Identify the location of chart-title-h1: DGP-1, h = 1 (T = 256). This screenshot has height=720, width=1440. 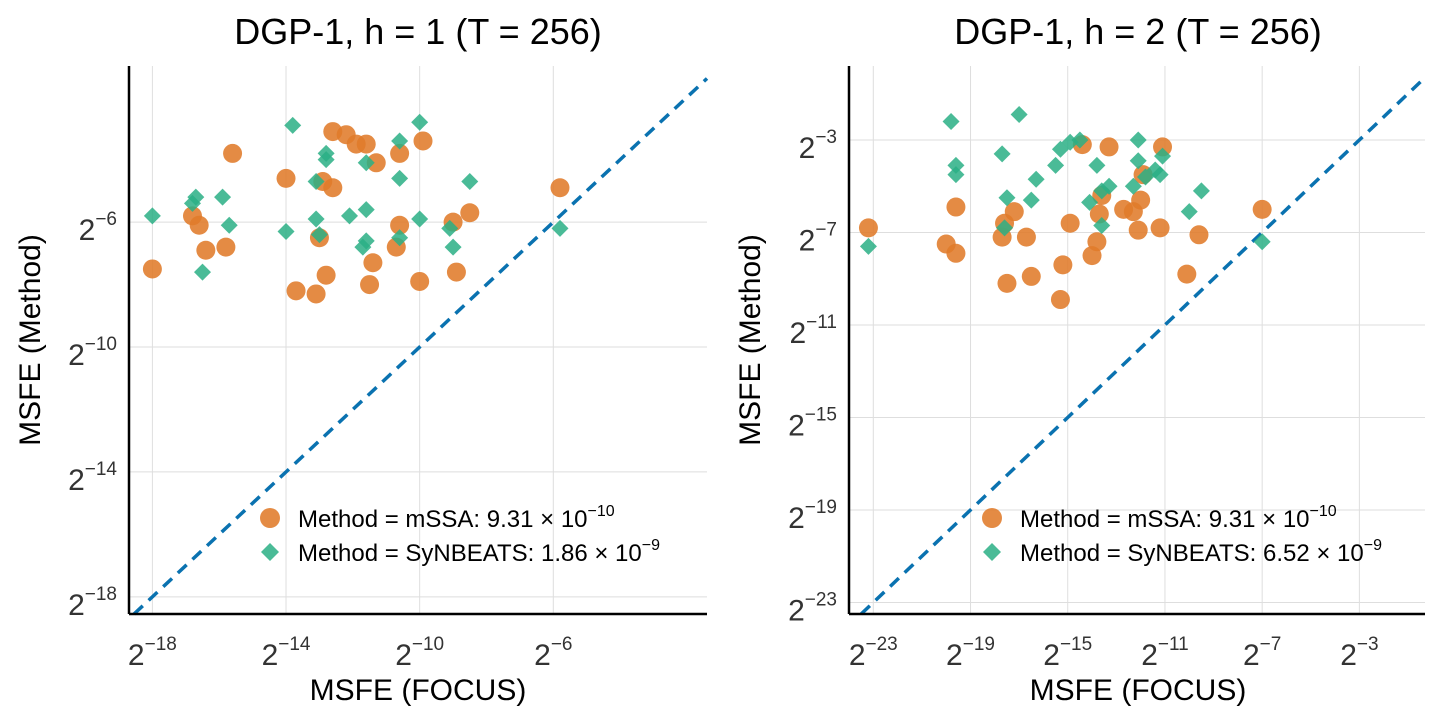
(418, 31).